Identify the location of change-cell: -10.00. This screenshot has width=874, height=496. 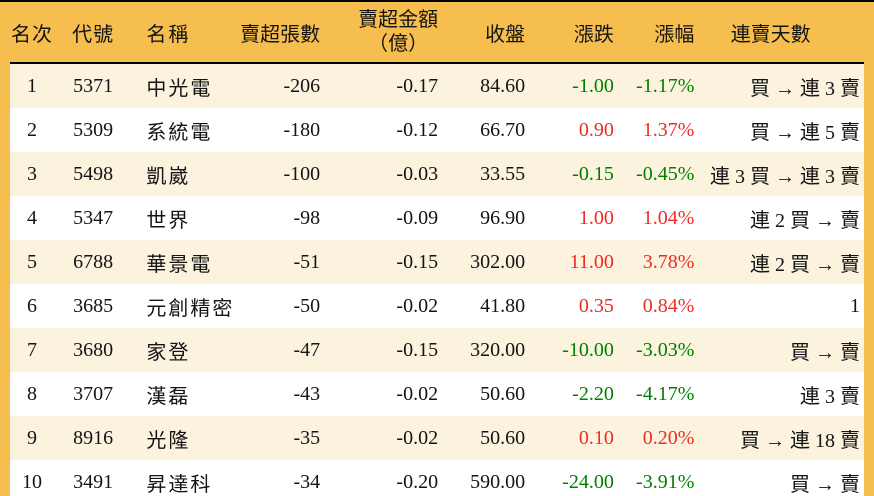
(588, 349).